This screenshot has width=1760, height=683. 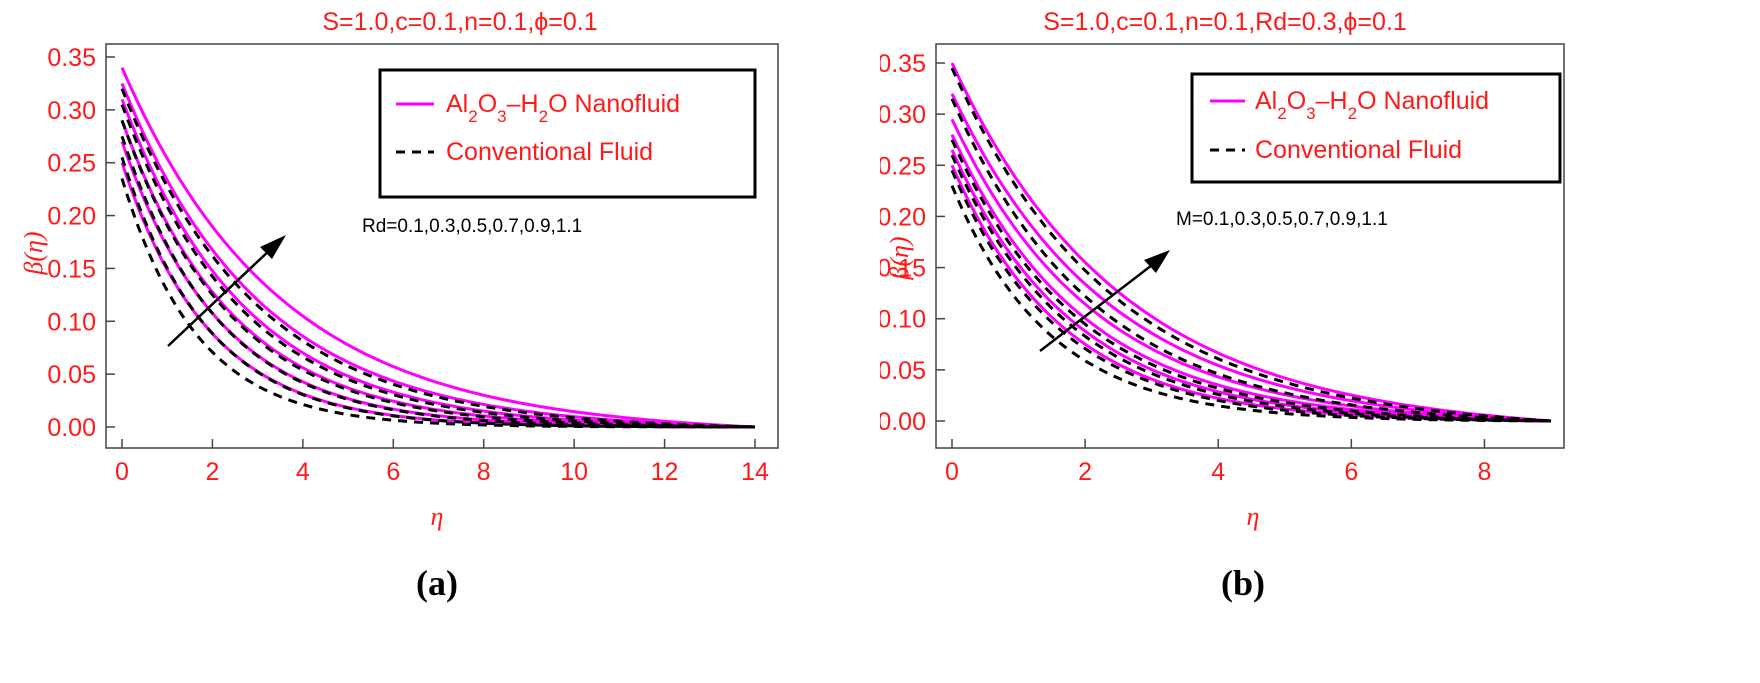 I want to click on chart-b-ytick-label: 0.25, so click(x=903, y=166).